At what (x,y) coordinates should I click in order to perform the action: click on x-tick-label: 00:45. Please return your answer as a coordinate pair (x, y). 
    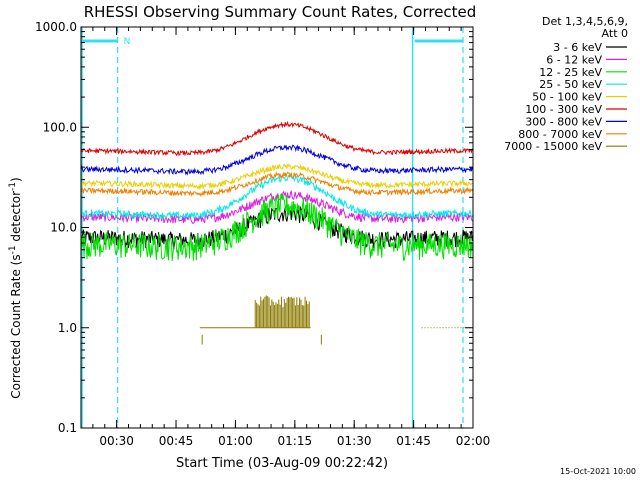
    Looking at the image, I should click on (176, 441).